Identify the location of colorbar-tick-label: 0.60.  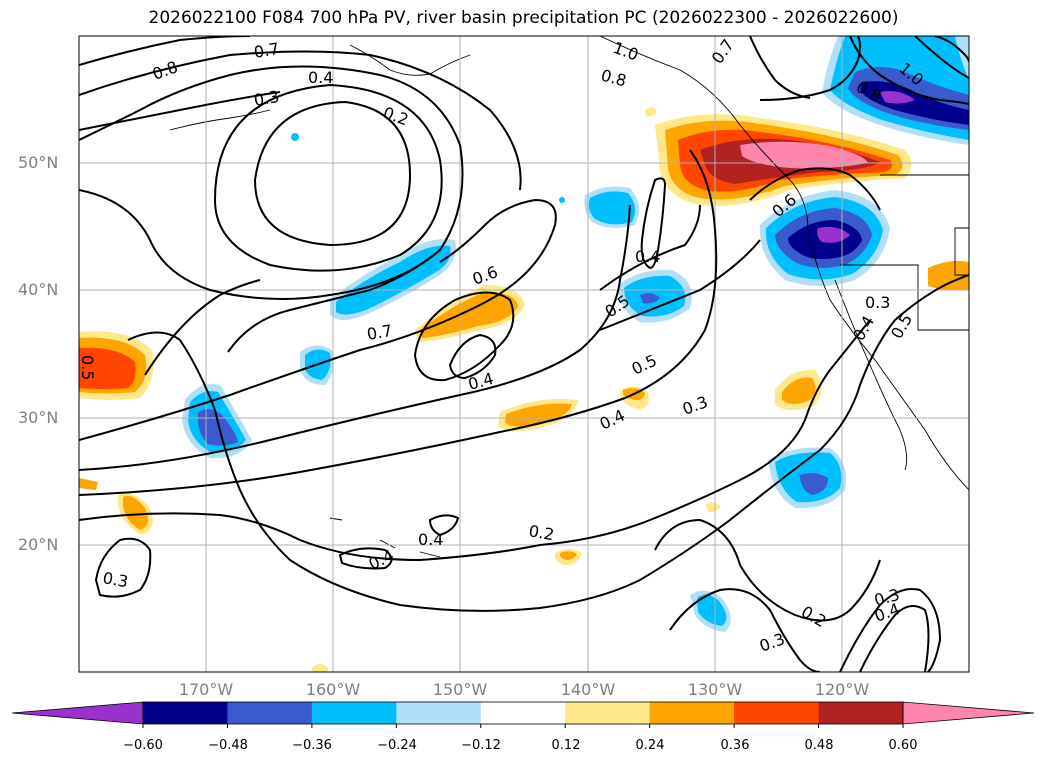
(903, 745).